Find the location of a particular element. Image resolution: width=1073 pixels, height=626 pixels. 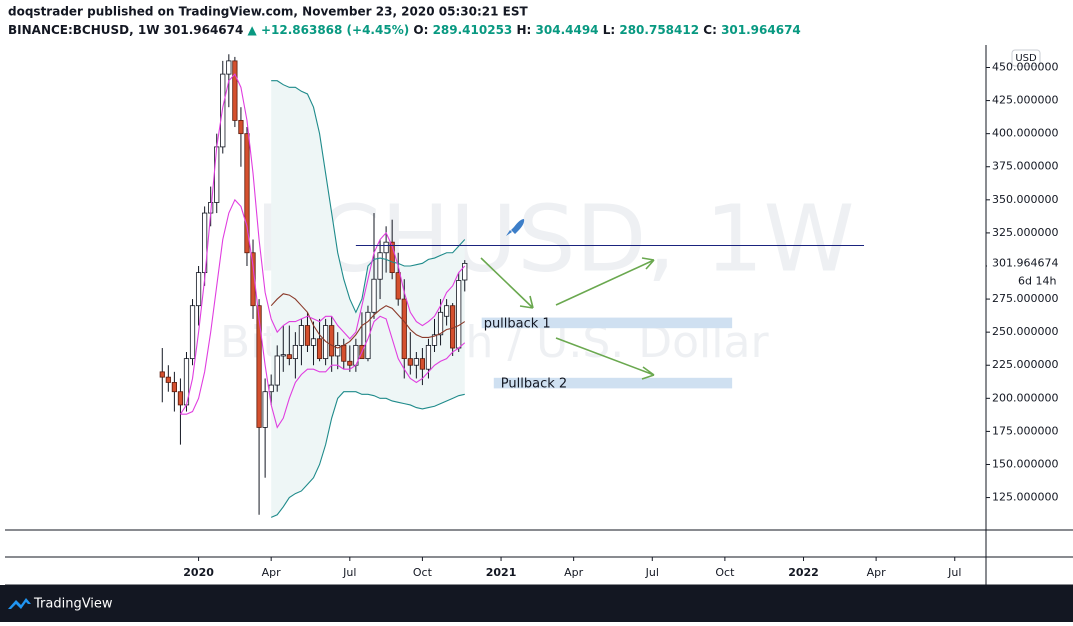

arrows is located at coordinates (567, 318).